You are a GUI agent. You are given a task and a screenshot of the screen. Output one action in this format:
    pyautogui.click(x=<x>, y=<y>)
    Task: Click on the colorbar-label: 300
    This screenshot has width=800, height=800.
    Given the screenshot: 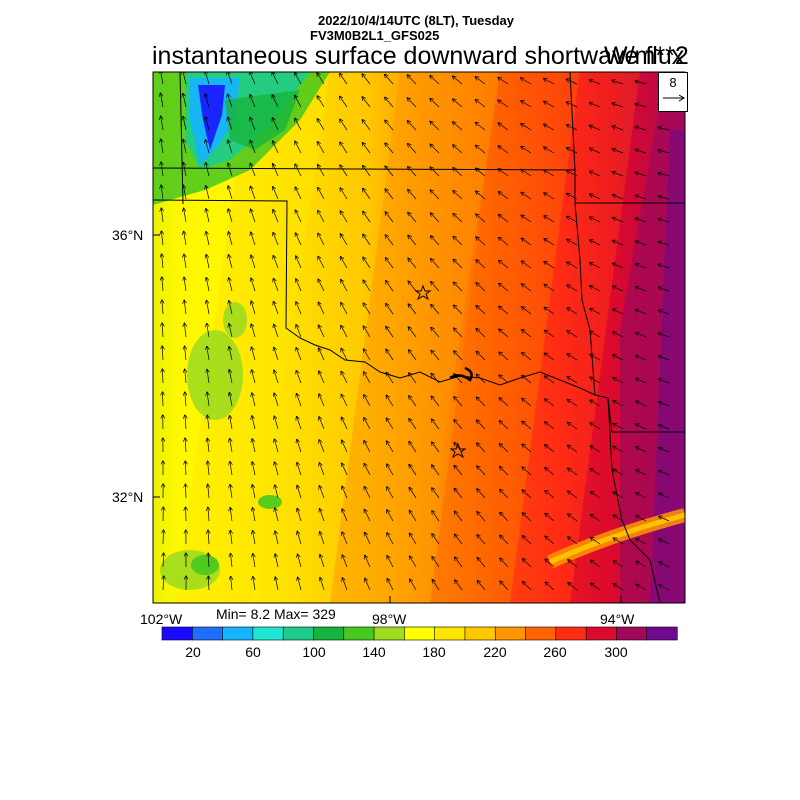 What is the action you would take?
    pyautogui.click(x=616, y=652)
    